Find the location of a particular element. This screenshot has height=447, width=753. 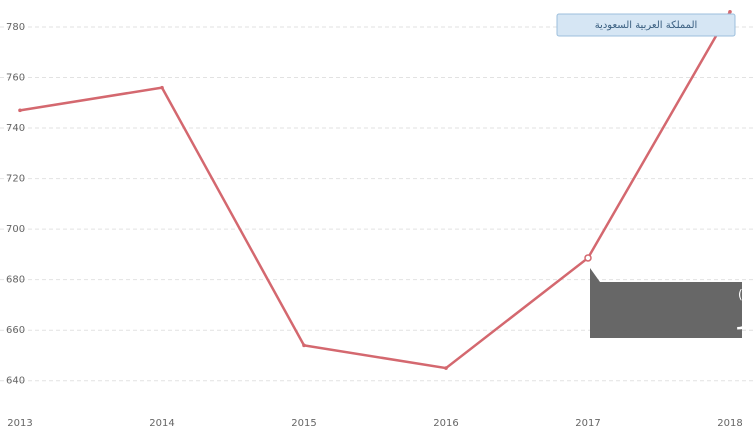

legend-box is located at coordinates (646, 25).